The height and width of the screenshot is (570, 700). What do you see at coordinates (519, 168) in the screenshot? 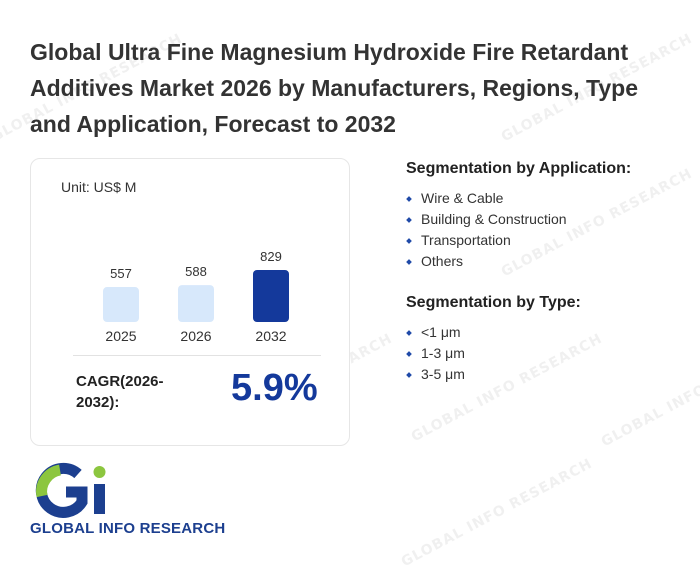
I see `segmentation-application-heading: Segmentation by Application:` at bounding box center [519, 168].